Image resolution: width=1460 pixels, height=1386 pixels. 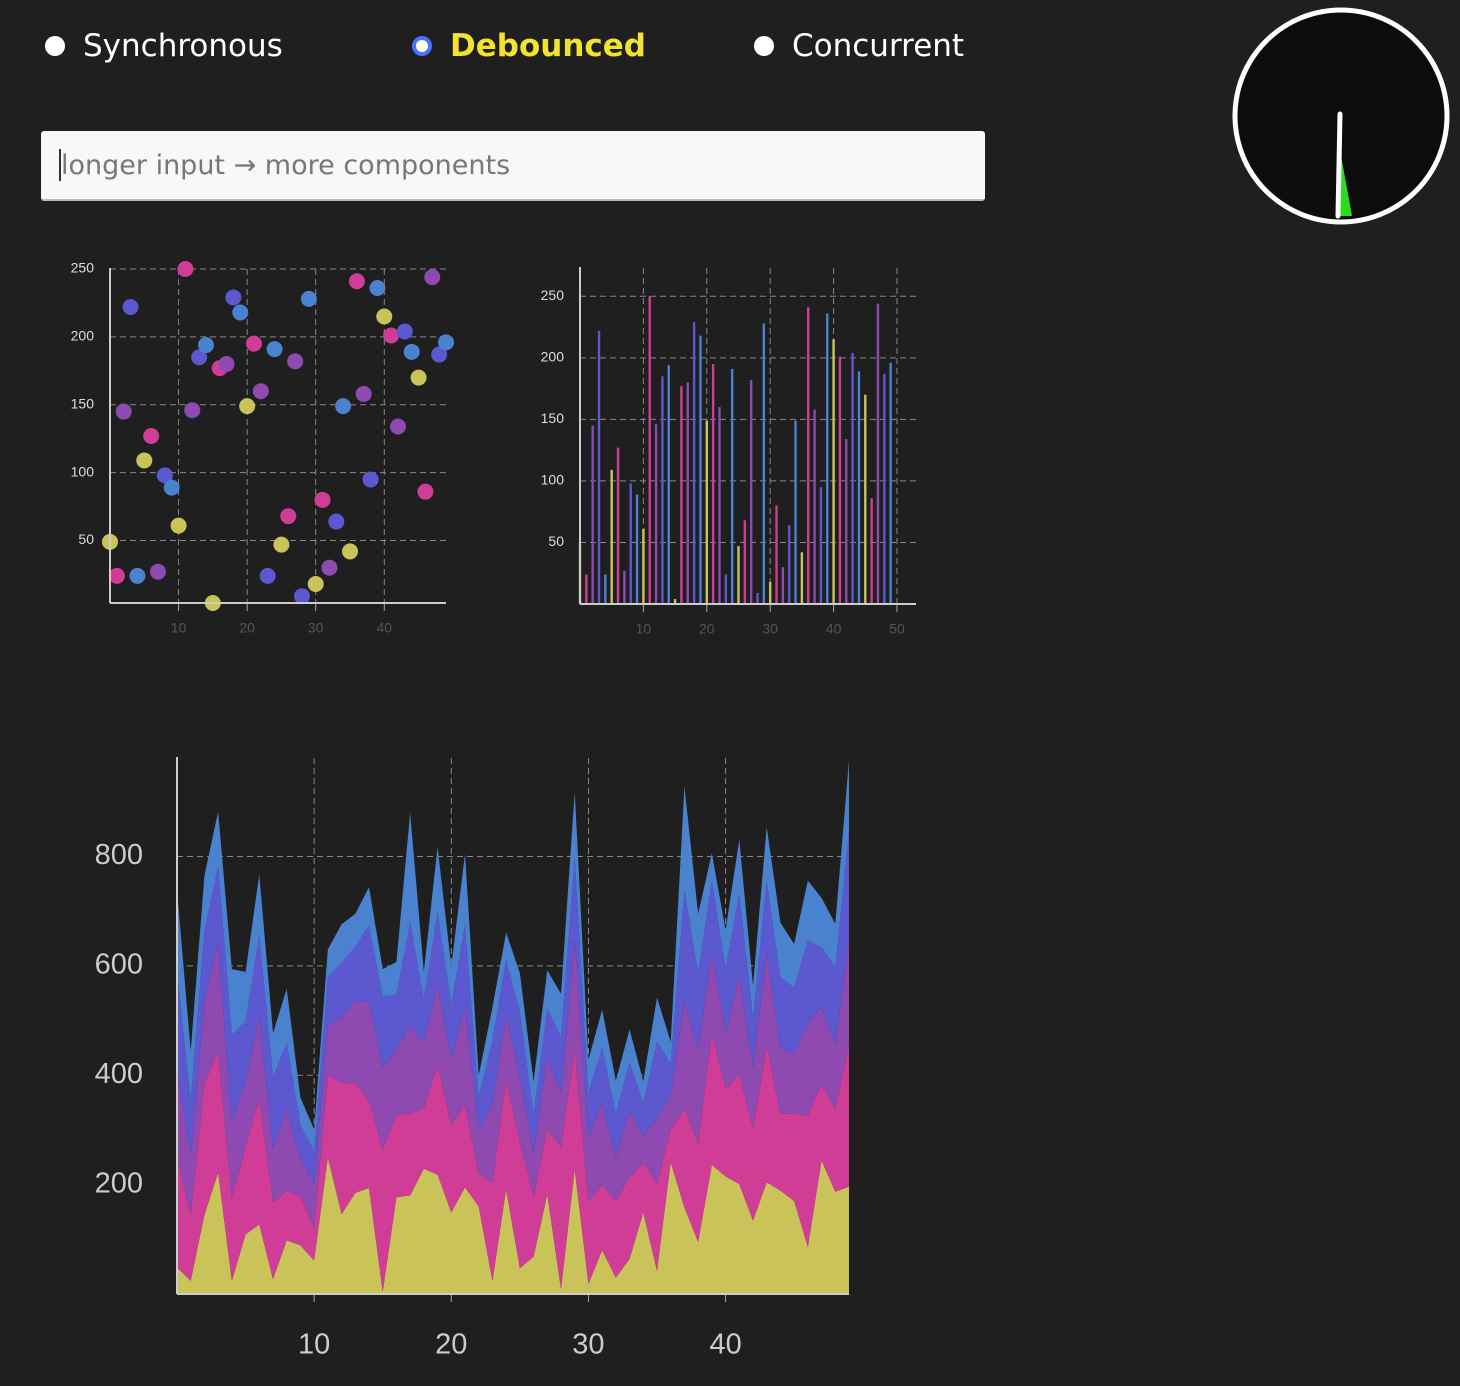 What do you see at coordinates (119, 1074) in the screenshot?
I see `y-tick-label: 400` at bounding box center [119, 1074].